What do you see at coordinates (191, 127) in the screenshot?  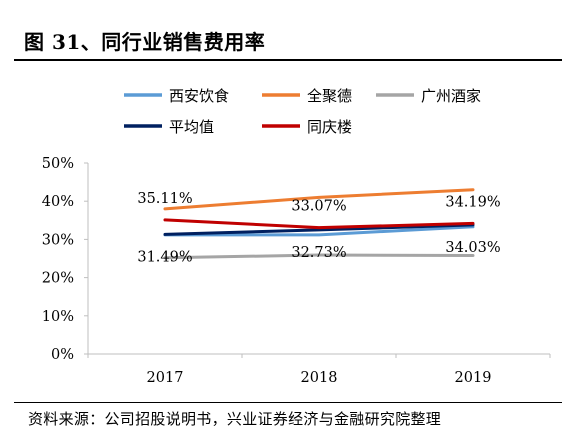 I see `legend-label: 平均值` at bounding box center [191, 127].